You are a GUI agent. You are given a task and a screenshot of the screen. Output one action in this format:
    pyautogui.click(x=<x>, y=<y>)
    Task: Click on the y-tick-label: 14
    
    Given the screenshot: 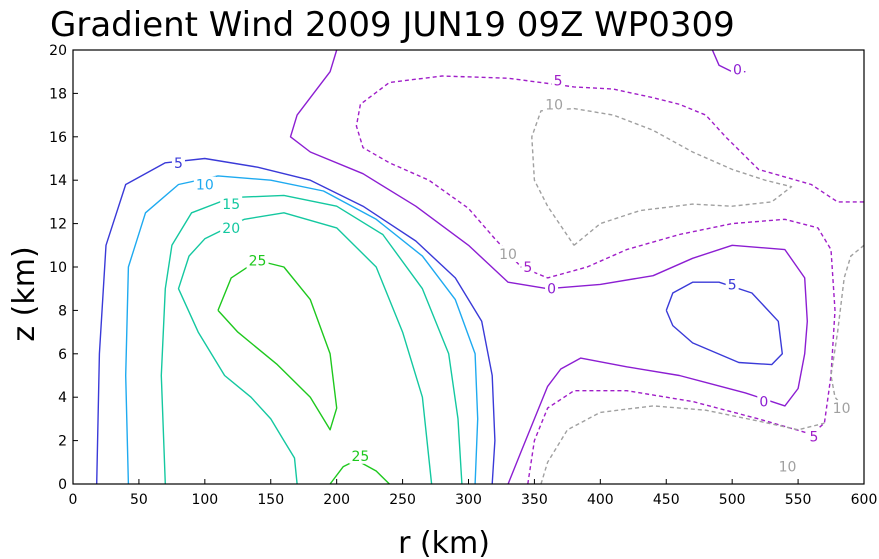 What is the action you would take?
    pyautogui.click(x=58, y=181)
    